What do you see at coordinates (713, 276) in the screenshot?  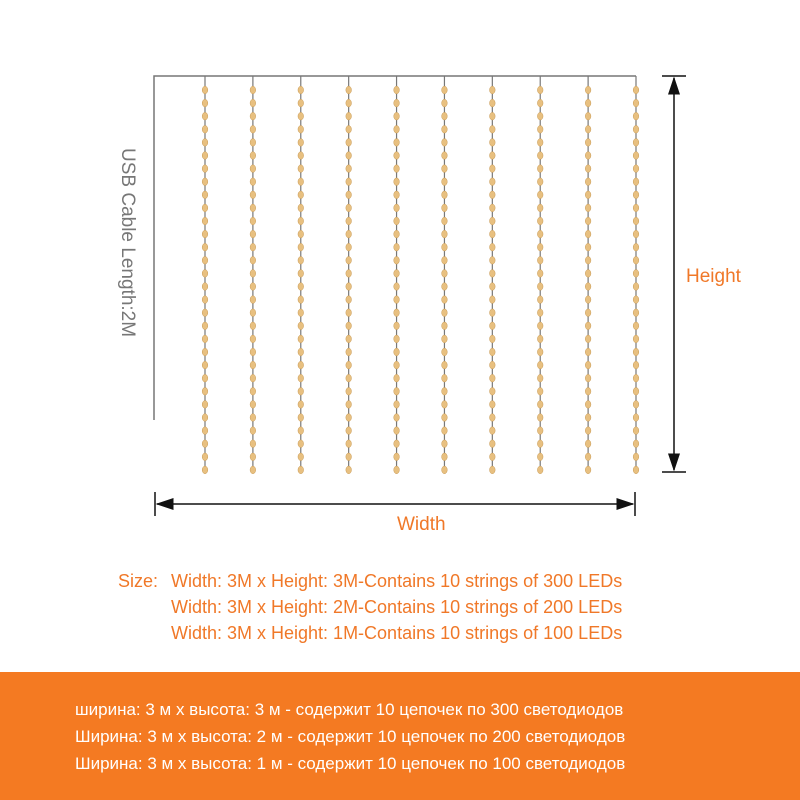 I see `height-label: Height` at bounding box center [713, 276].